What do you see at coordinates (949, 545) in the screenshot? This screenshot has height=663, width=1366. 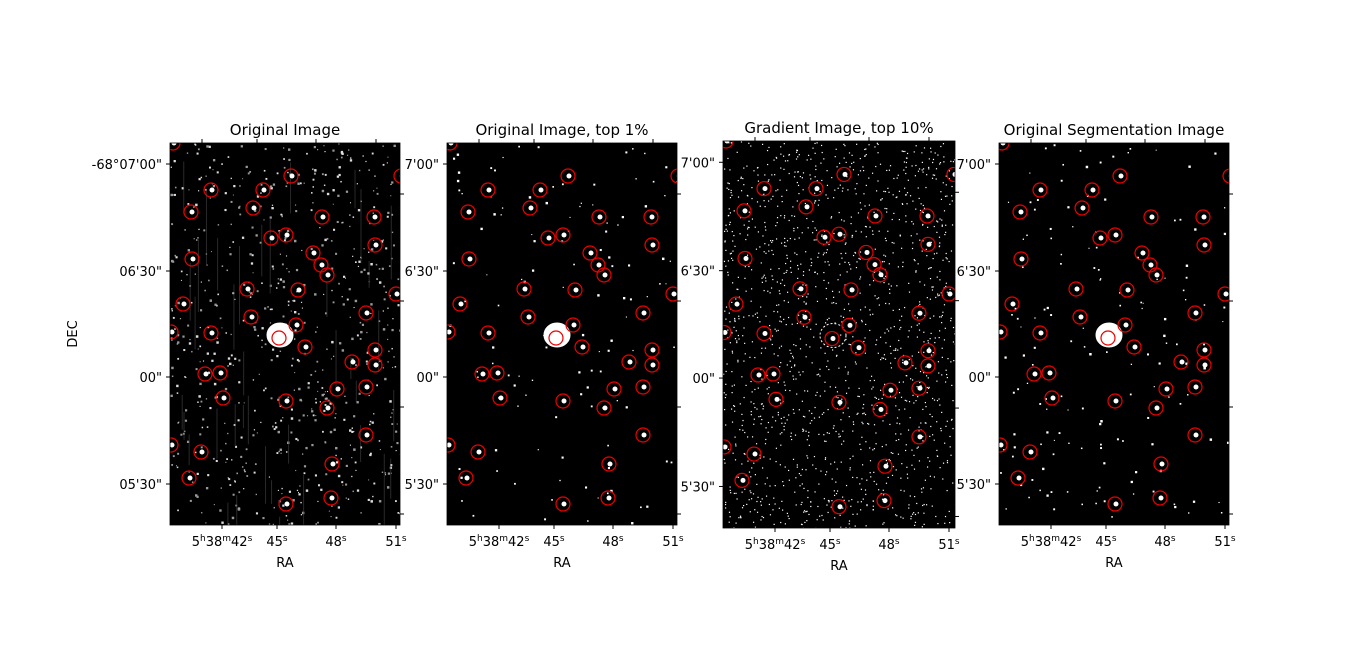 I see `x-tick-label: 51s` at bounding box center [949, 545].